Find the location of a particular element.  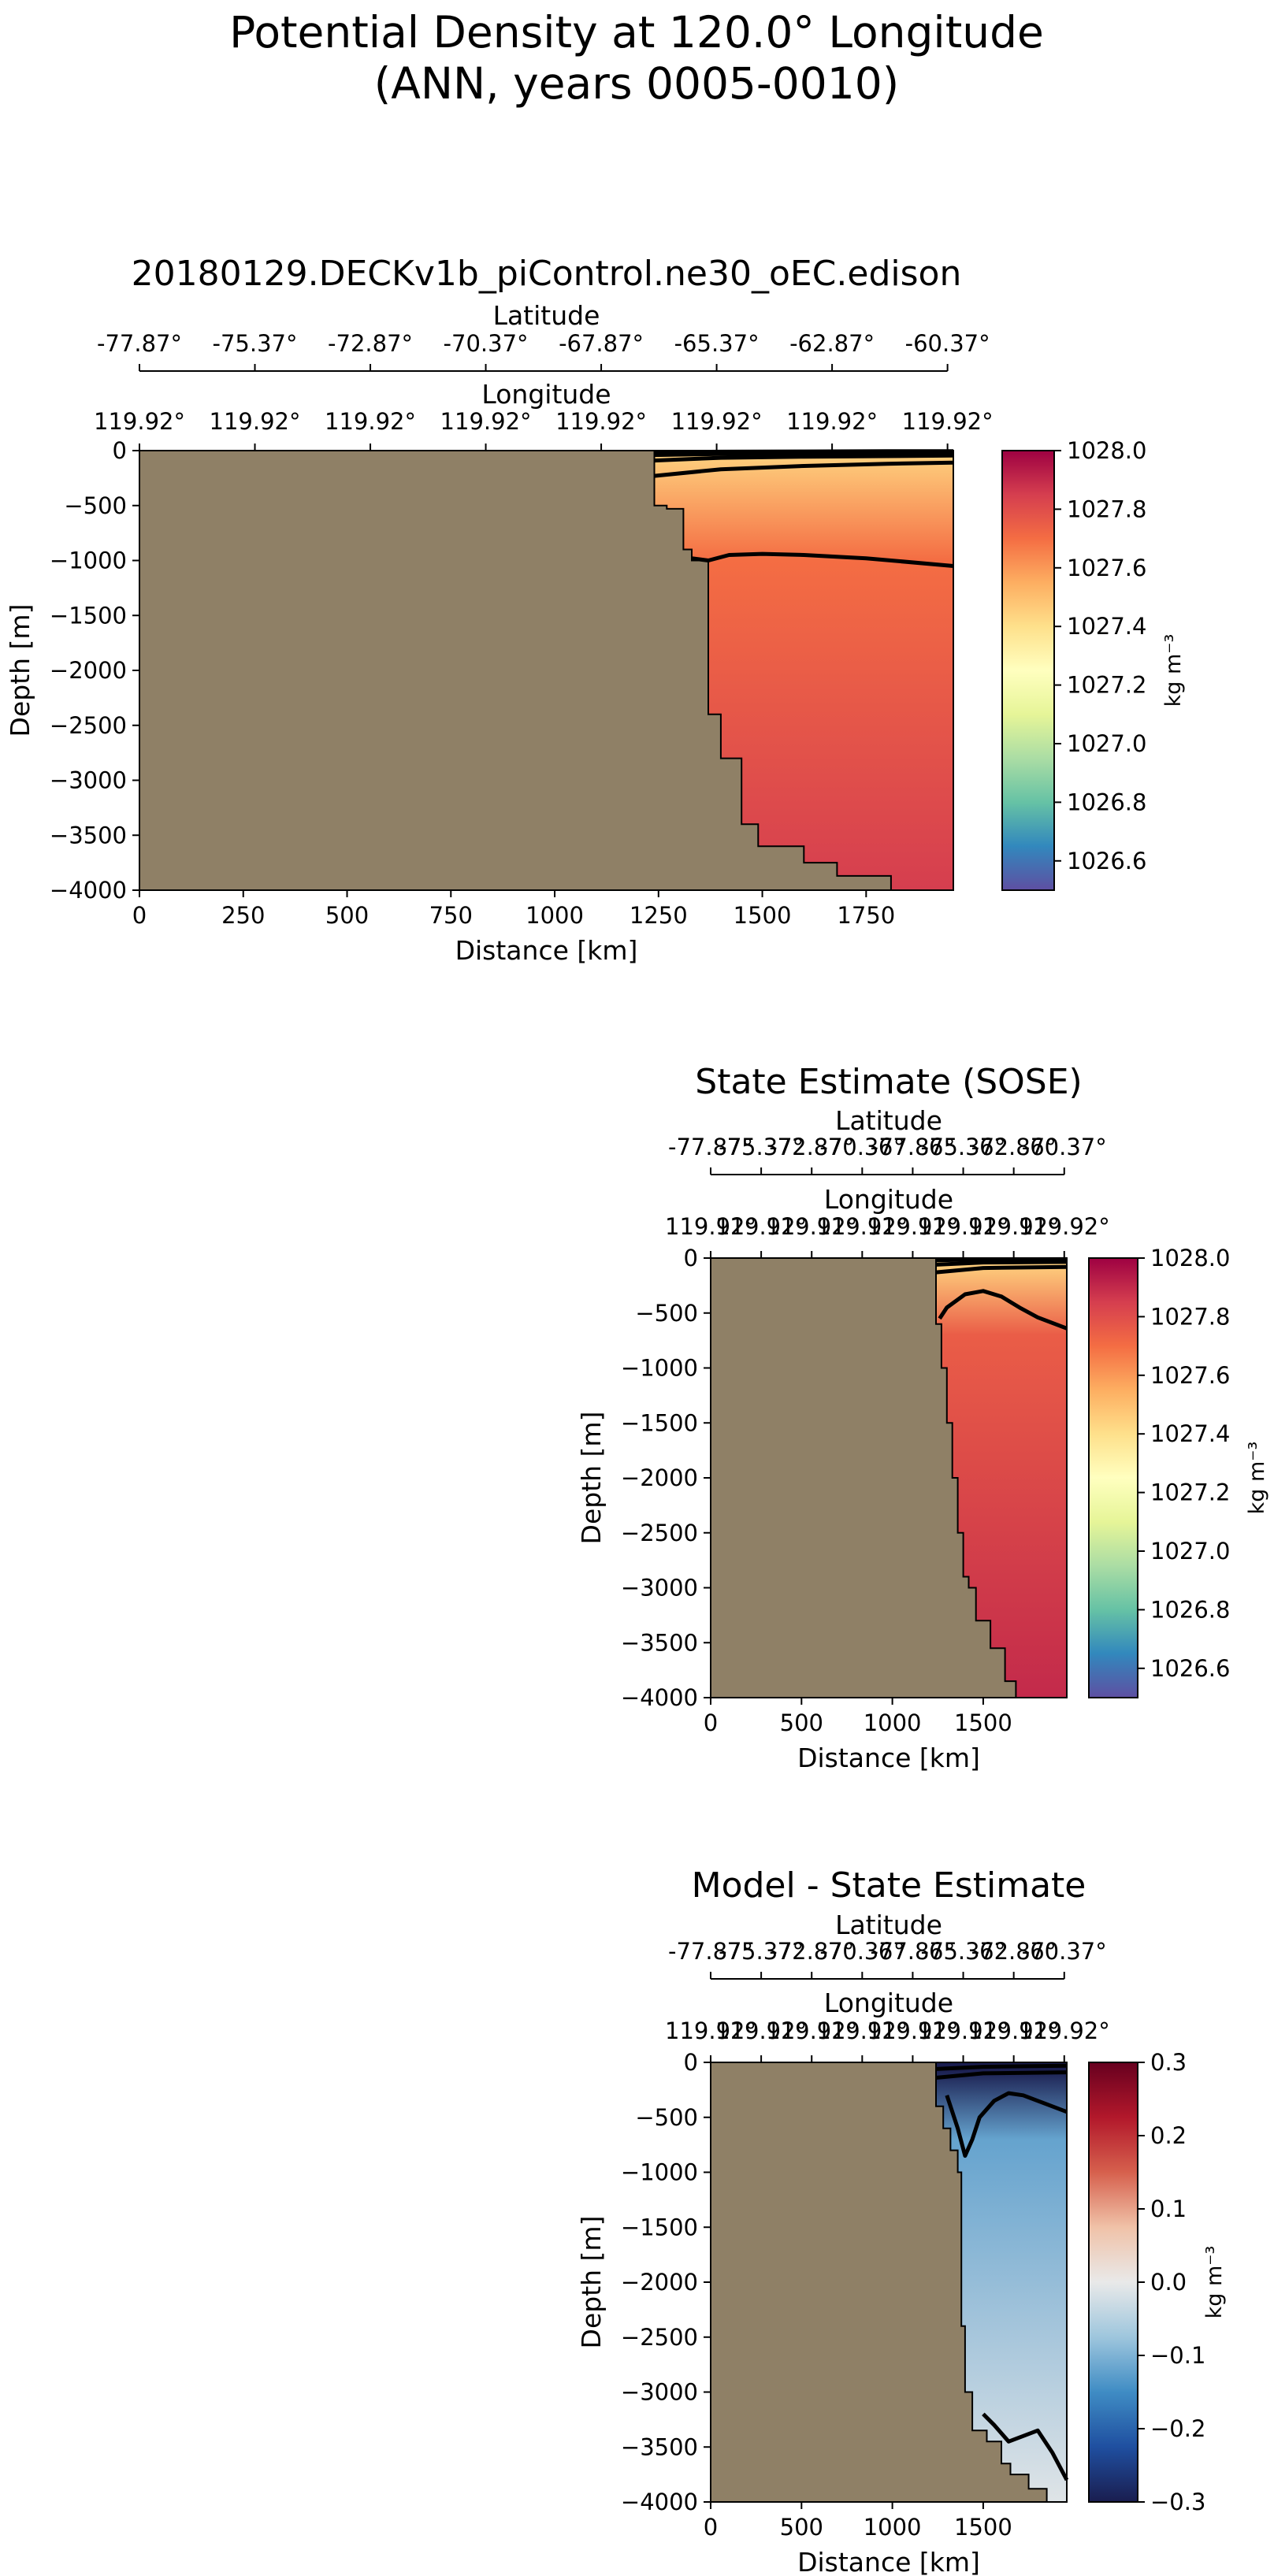

panel-title: Model - State Estimate is located at coordinates (889, 1885).